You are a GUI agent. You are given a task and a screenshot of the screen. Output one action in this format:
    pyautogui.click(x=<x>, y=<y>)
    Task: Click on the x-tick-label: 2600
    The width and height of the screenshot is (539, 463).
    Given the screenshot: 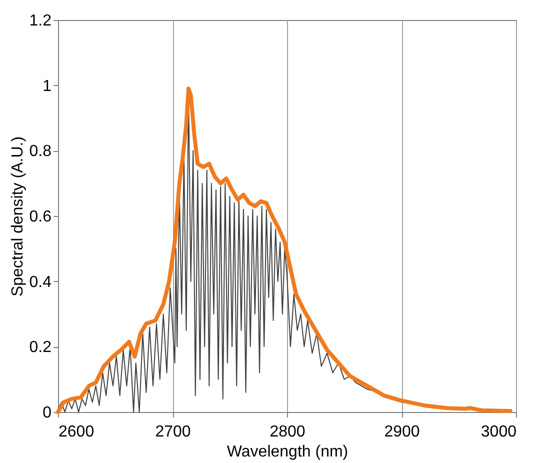 What is the action you would take?
    pyautogui.click(x=76, y=432)
    